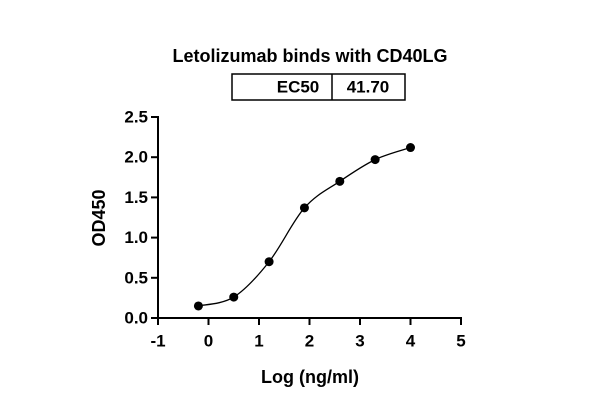  What do you see at coordinates (460, 340) in the screenshot?
I see `x-tick-label: 5` at bounding box center [460, 340].